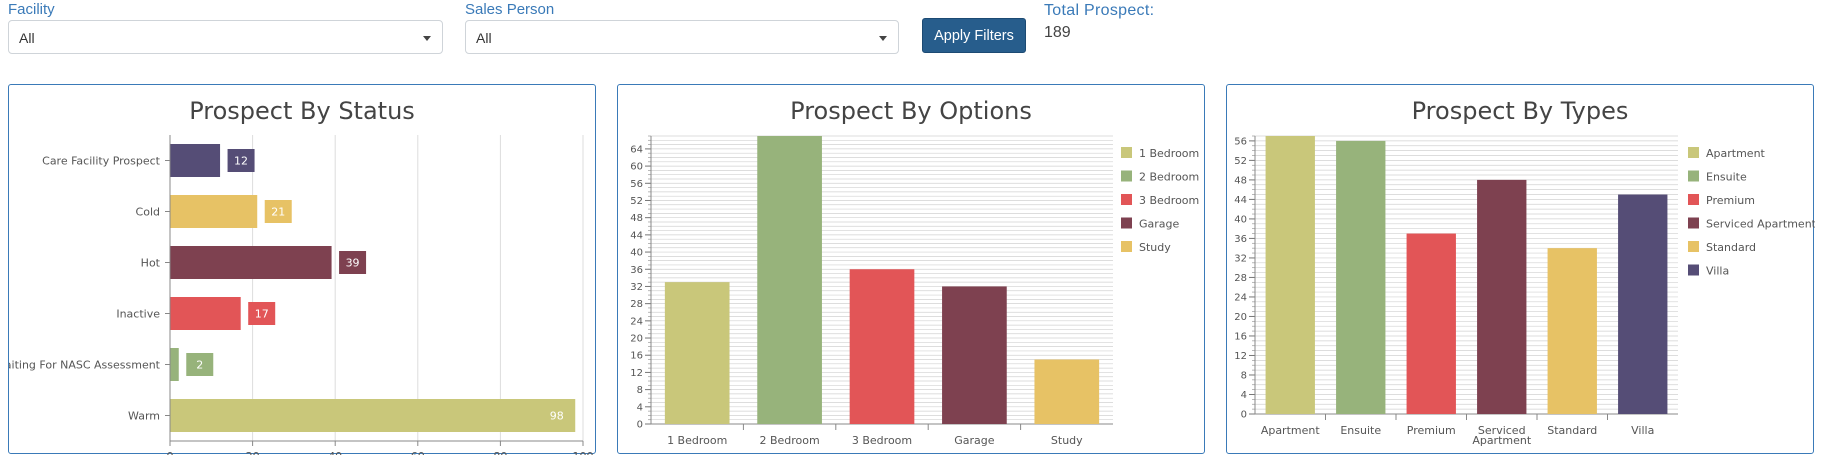 Image resolution: width=1821 pixels, height=467 pixels. Describe the element at coordinates (85, 365) in the screenshot. I see `y-tick-label: Waiting For NASC Assessment` at that location.